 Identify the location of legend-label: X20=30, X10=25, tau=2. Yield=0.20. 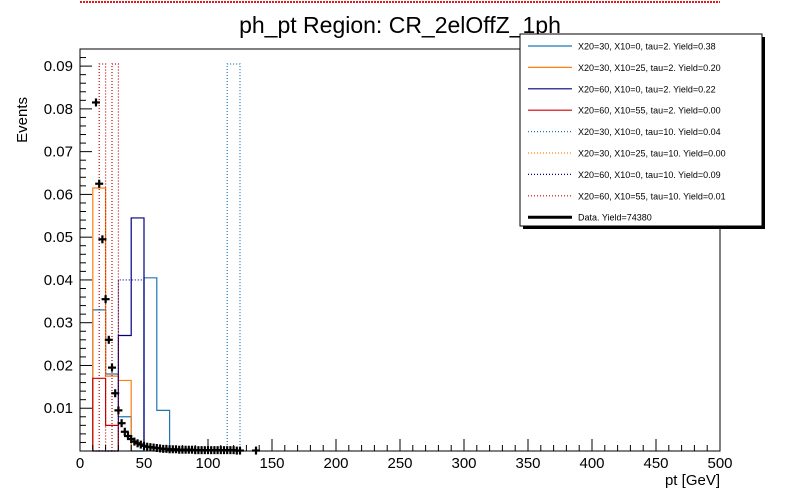
(649, 68).